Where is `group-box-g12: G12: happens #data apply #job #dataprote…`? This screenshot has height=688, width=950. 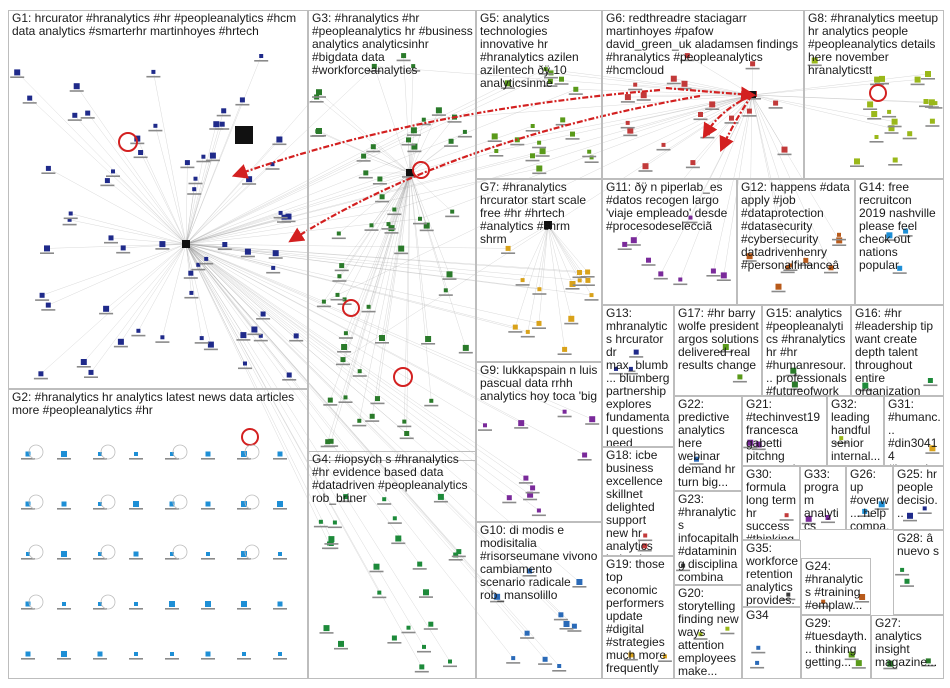
group-box-g12: G12: happens #data apply #job #dataprote… is located at coordinates (796, 242).